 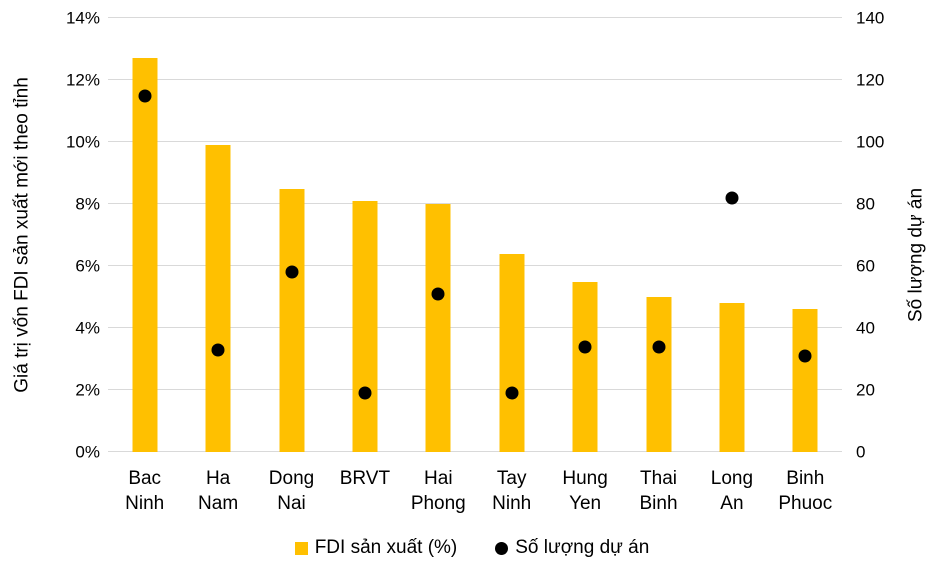 What do you see at coordinates (67, 235) in the screenshot?
I see `left-axis-ticks: 0% 2% 4% 6% 8% 10% 12% 14%` at bounding box center [67, 235].